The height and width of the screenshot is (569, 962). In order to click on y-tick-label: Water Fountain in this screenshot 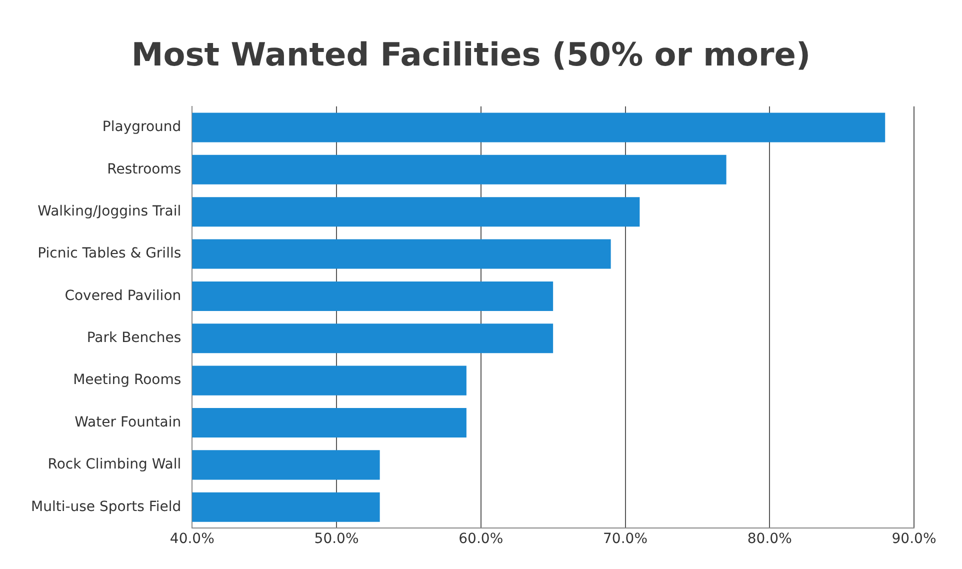, I will do `click(128, 422)`.